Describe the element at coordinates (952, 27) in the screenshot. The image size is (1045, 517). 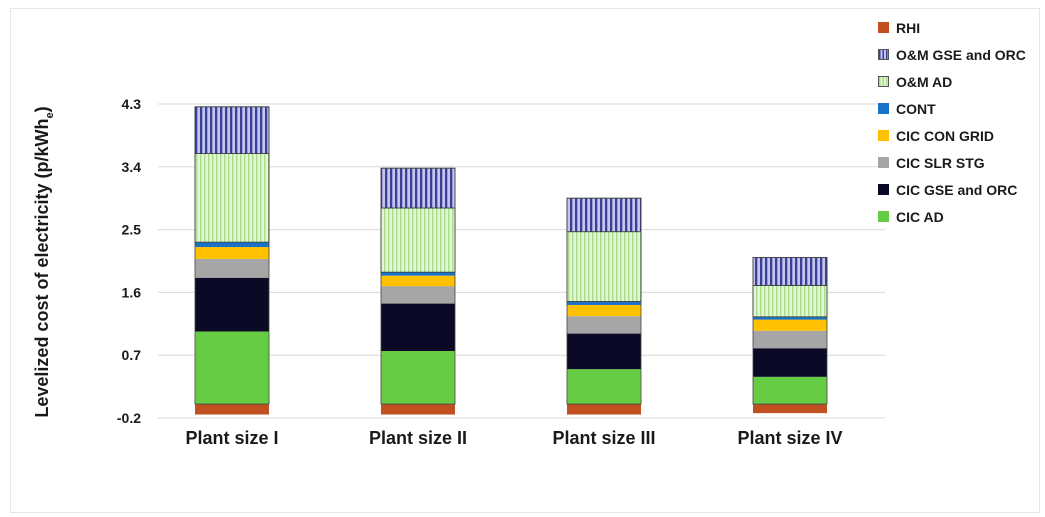
I see `legend-item: RHI` at that location.